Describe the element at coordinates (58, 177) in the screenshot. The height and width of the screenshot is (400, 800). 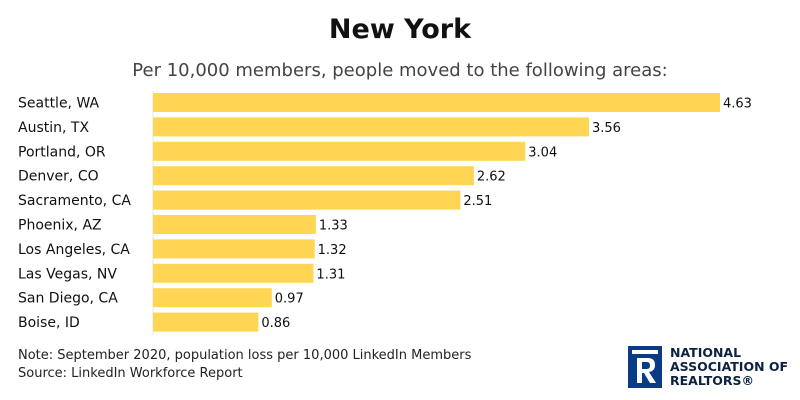
I see `category-label: Denver, CO` at that location.